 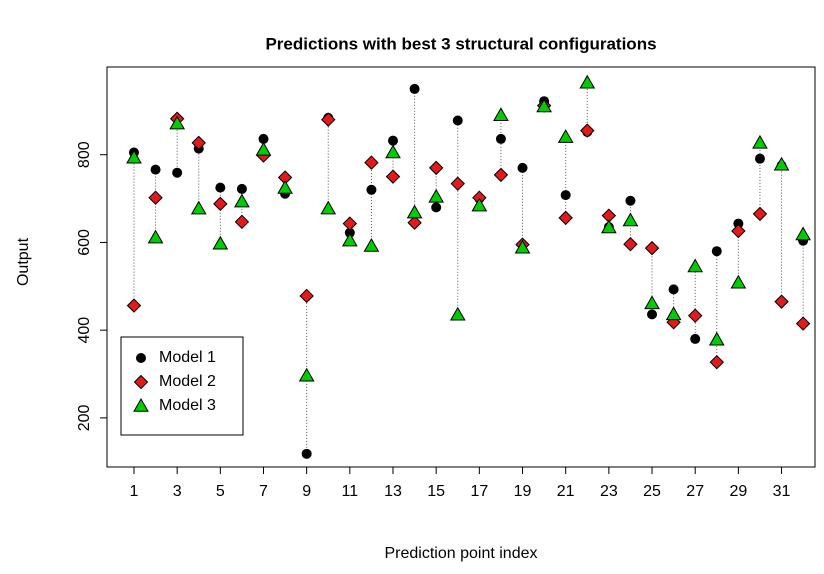 I want to click on x-tick-label: 19, so click(x=523, y=491).